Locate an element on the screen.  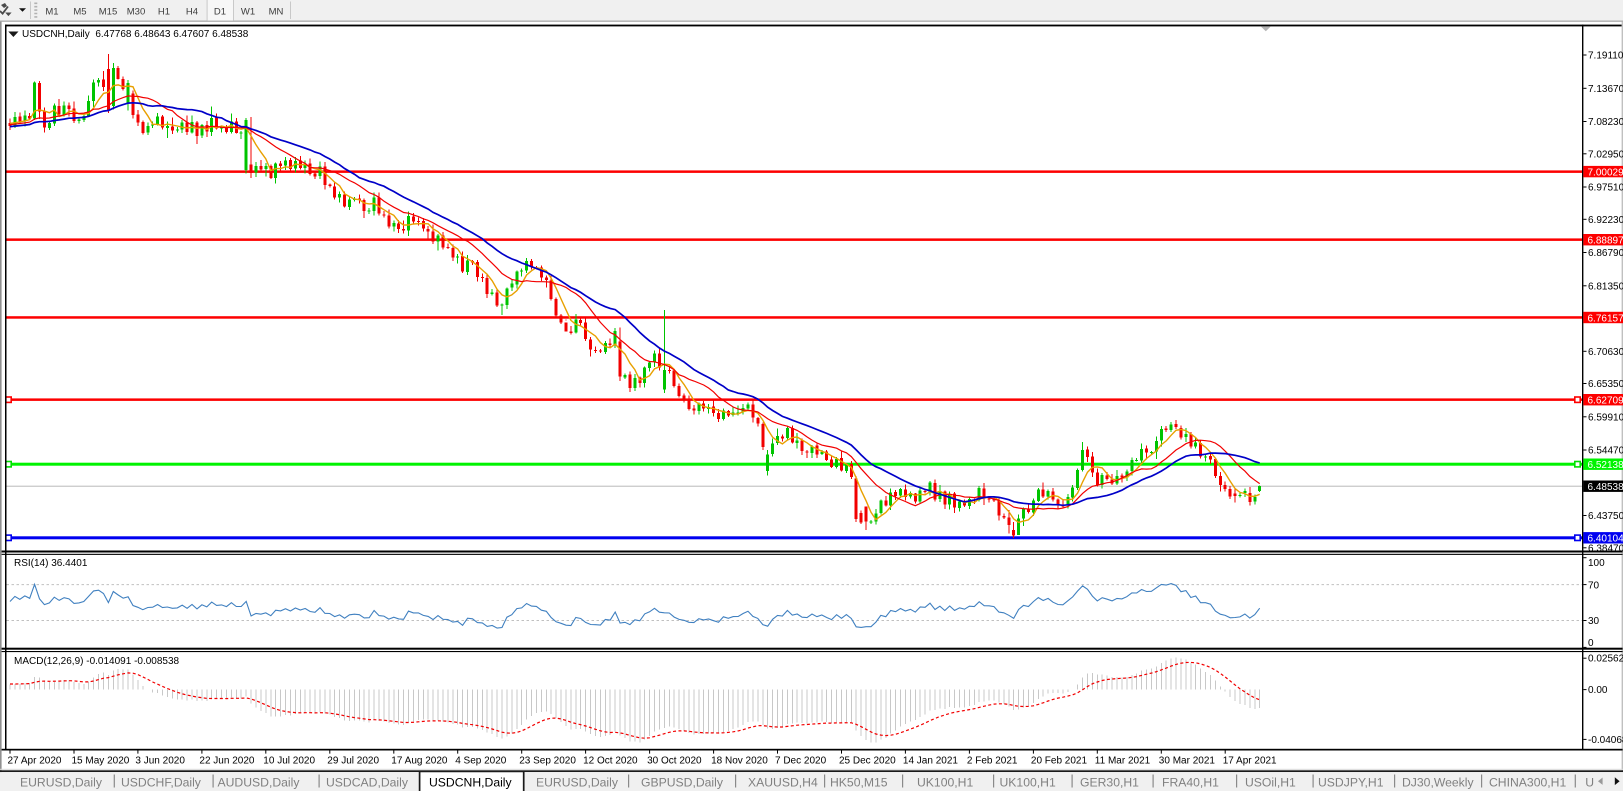
svg-text: 6.92230 is located at coordinates (1605, 220).